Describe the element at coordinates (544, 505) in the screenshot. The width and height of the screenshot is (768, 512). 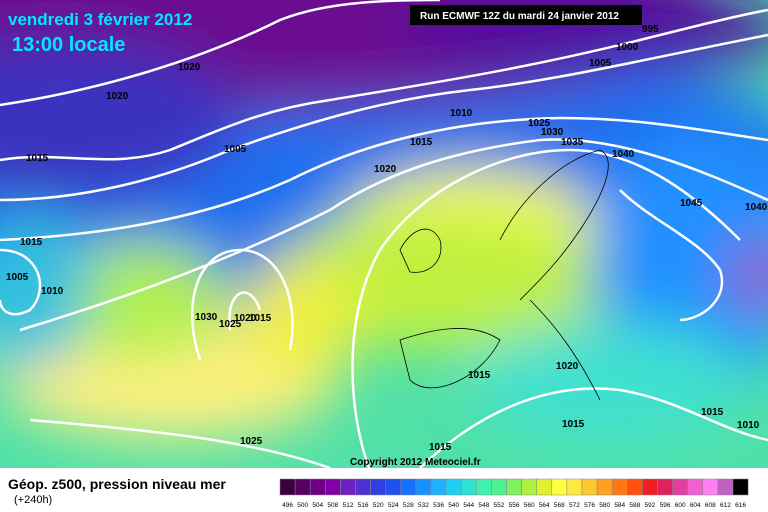
I see `scale-label: 564` at that location.